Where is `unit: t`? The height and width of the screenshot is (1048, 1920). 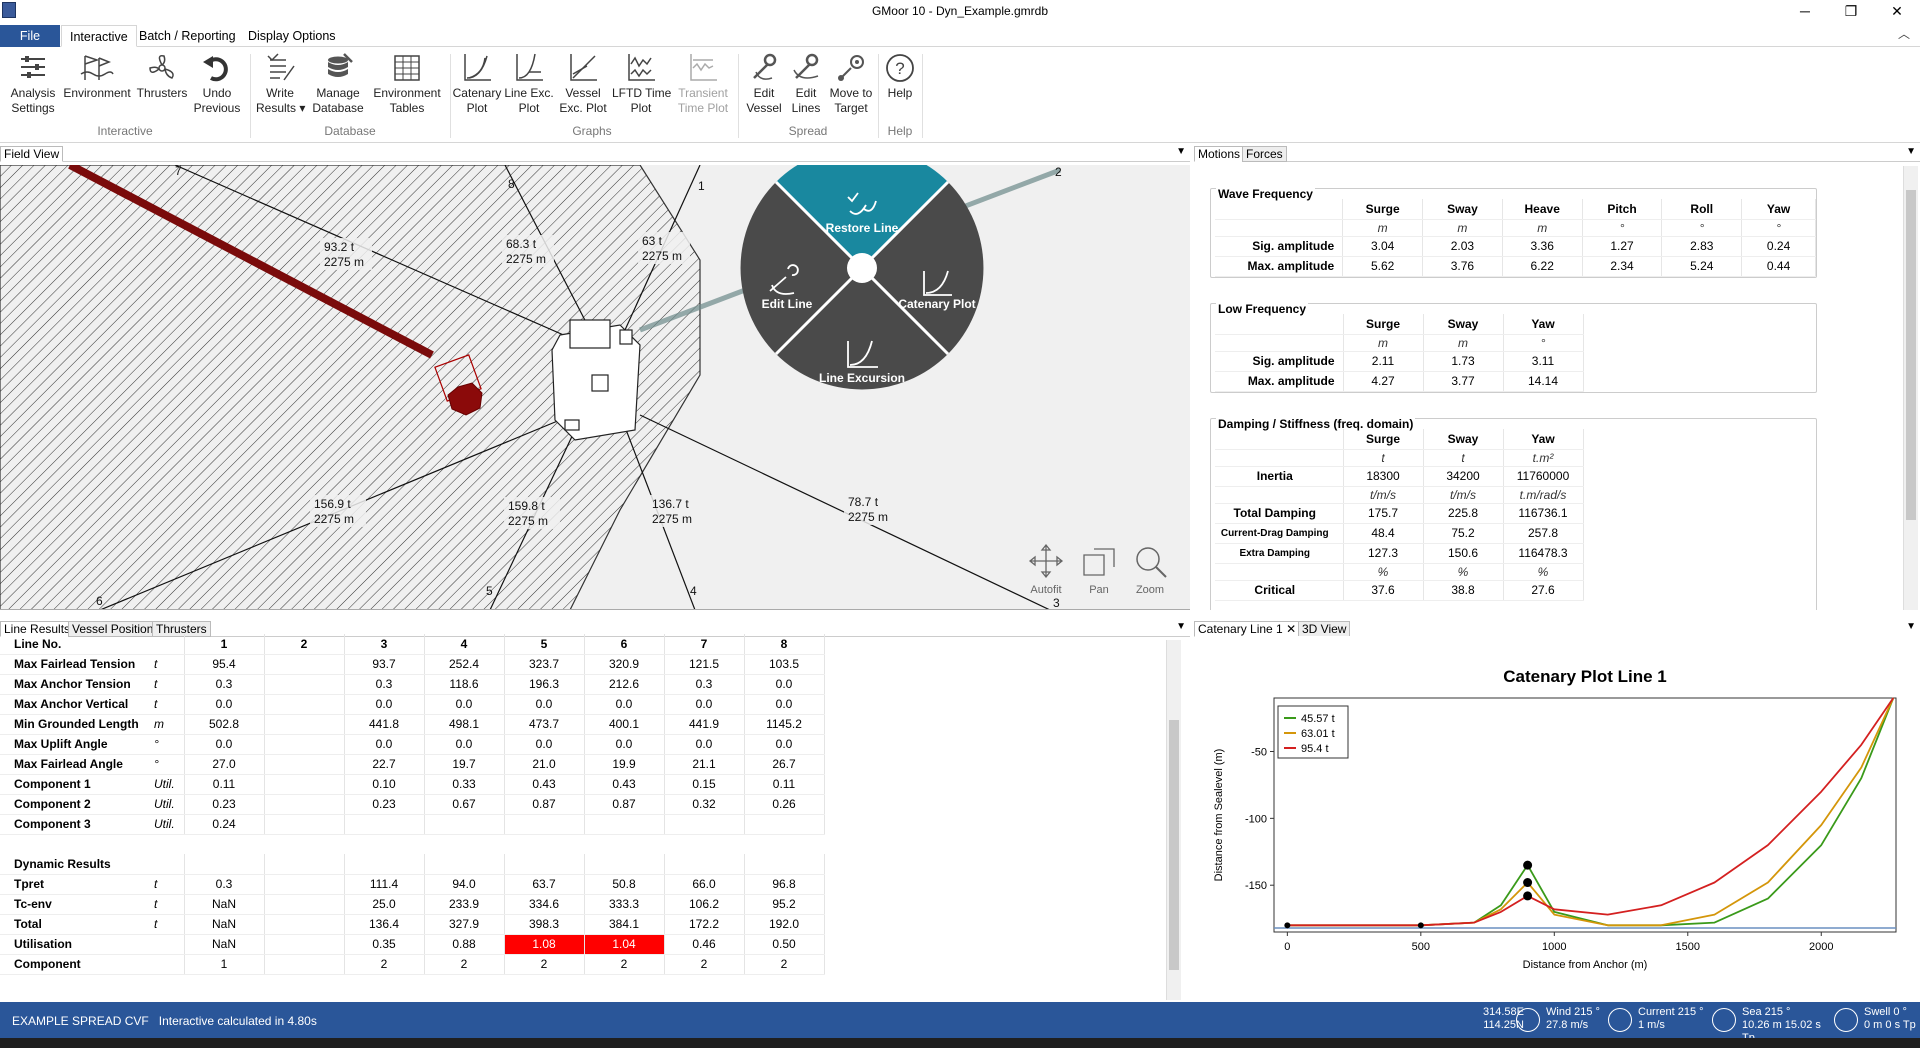 unit: t is located at coordinates (1463, 458).